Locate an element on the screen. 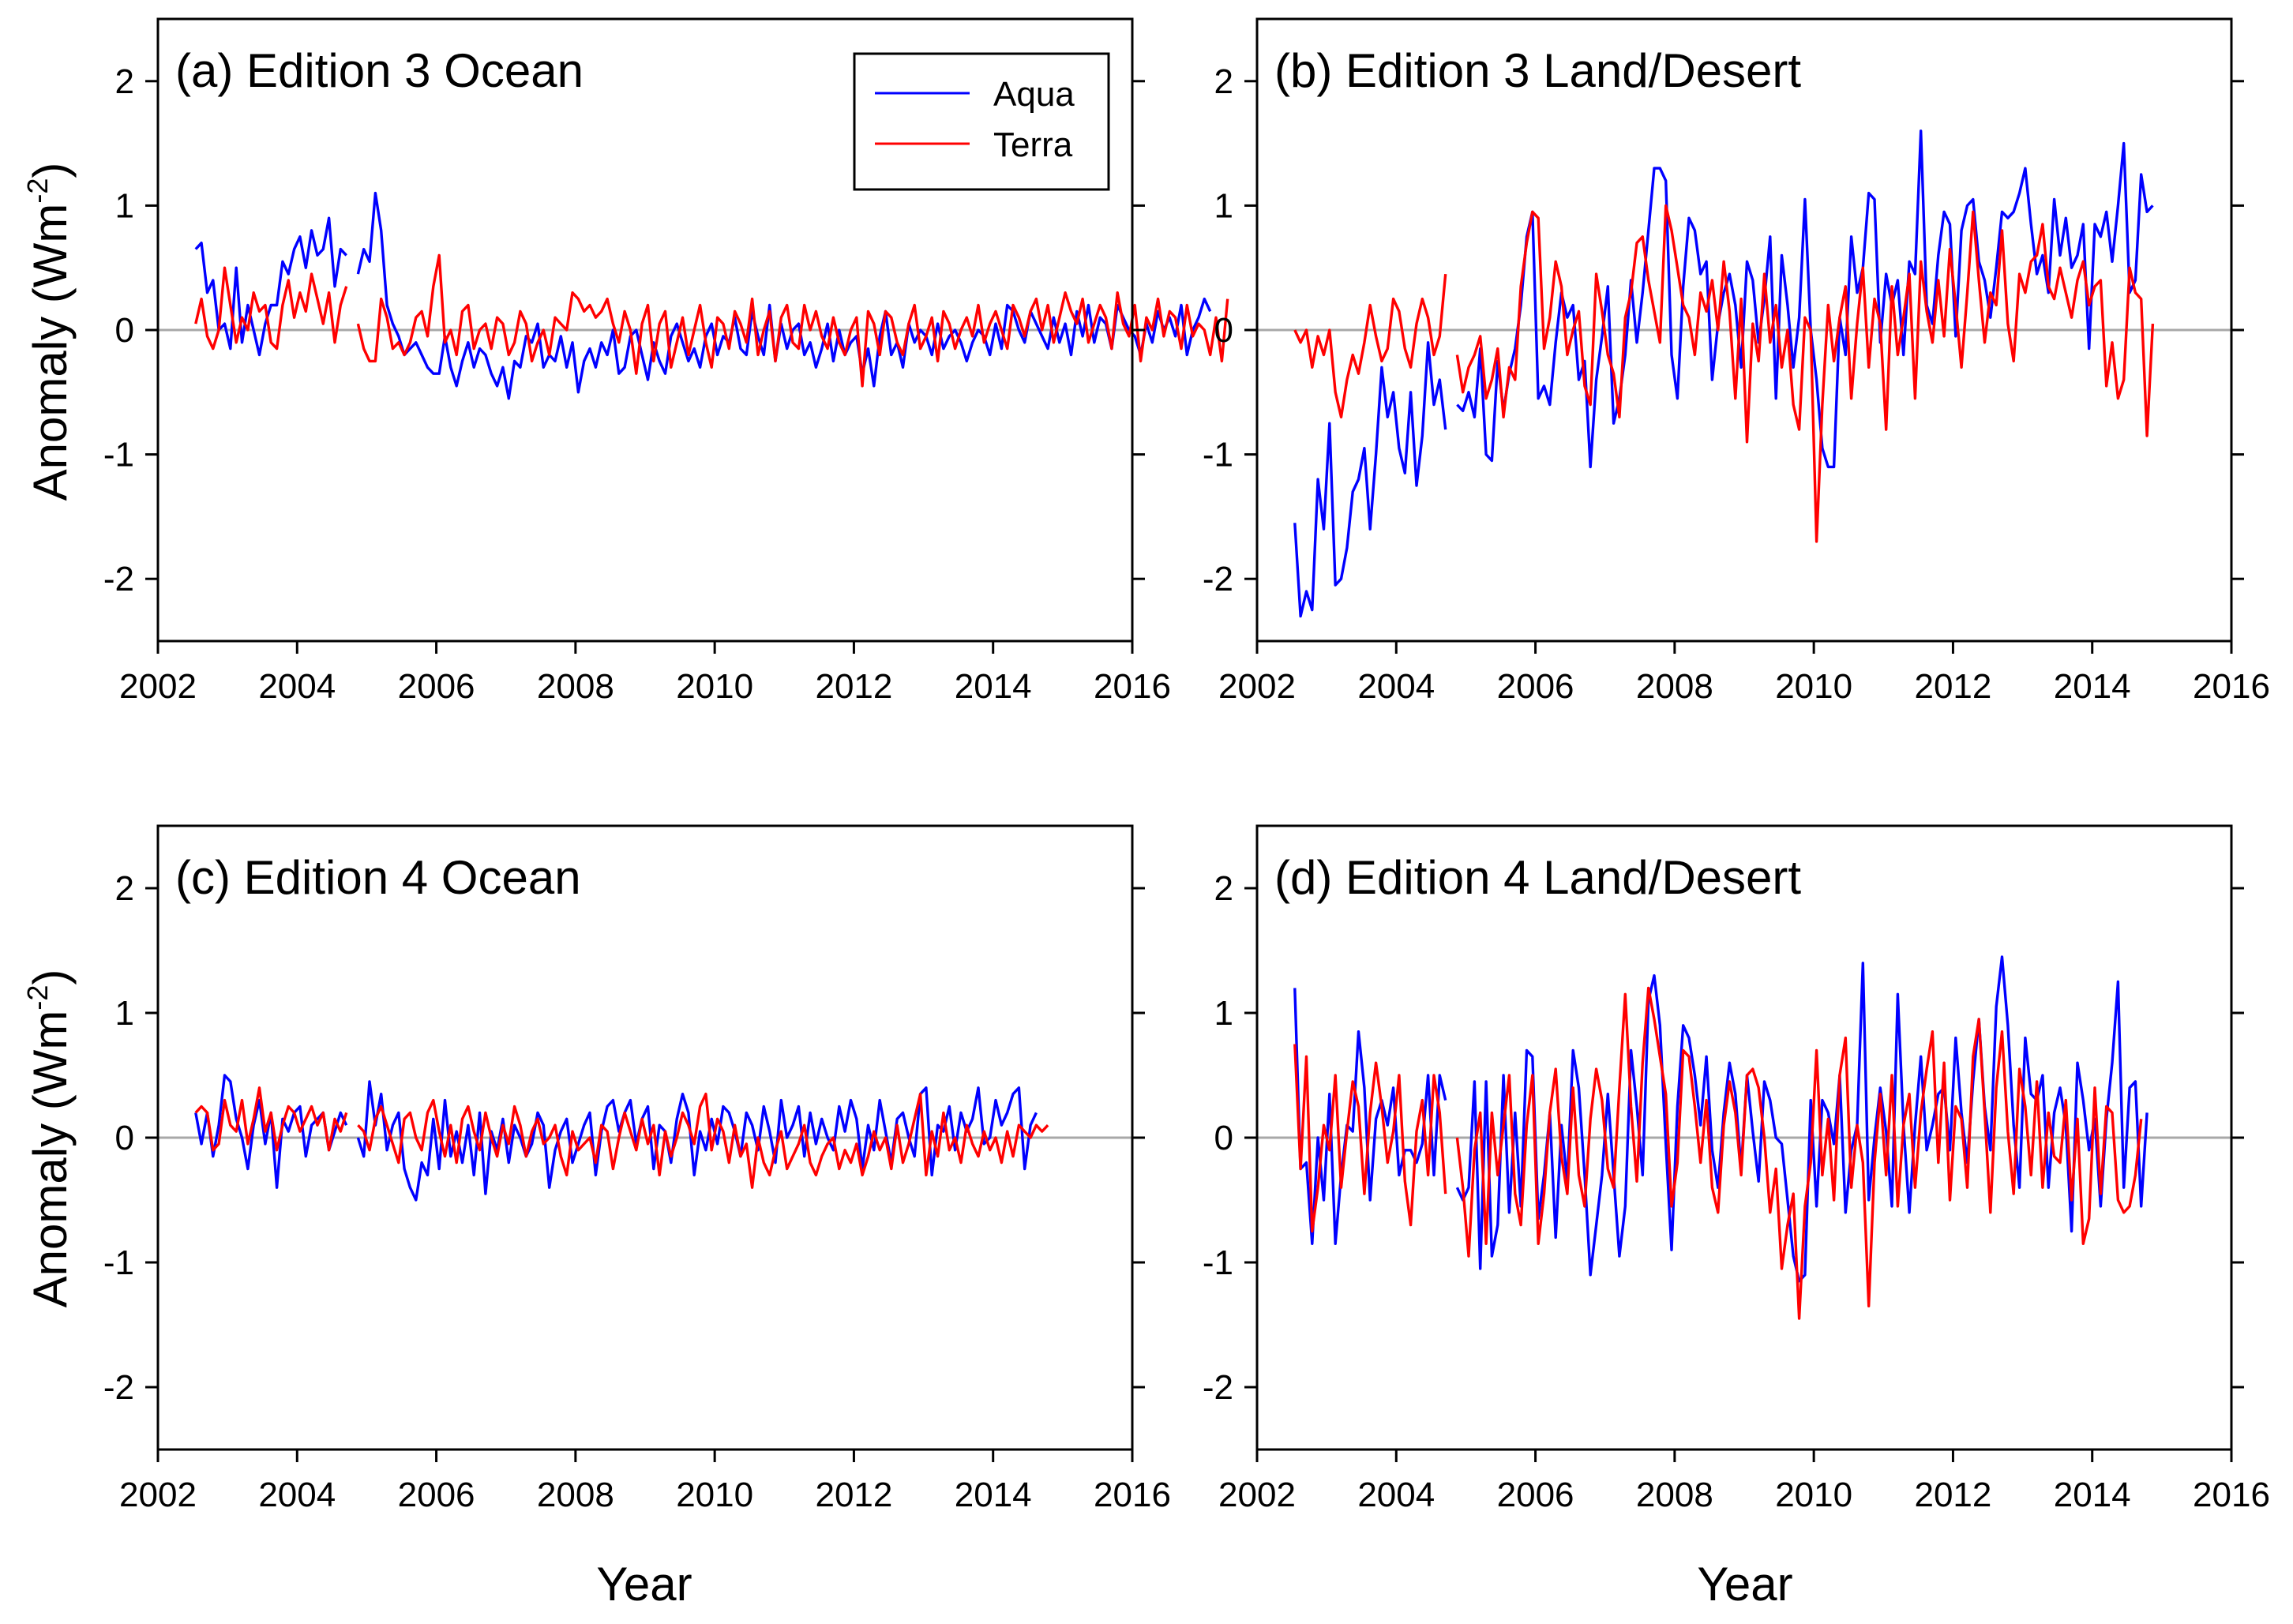  legend: Aqua Terra is located at coordinates (982, 121).